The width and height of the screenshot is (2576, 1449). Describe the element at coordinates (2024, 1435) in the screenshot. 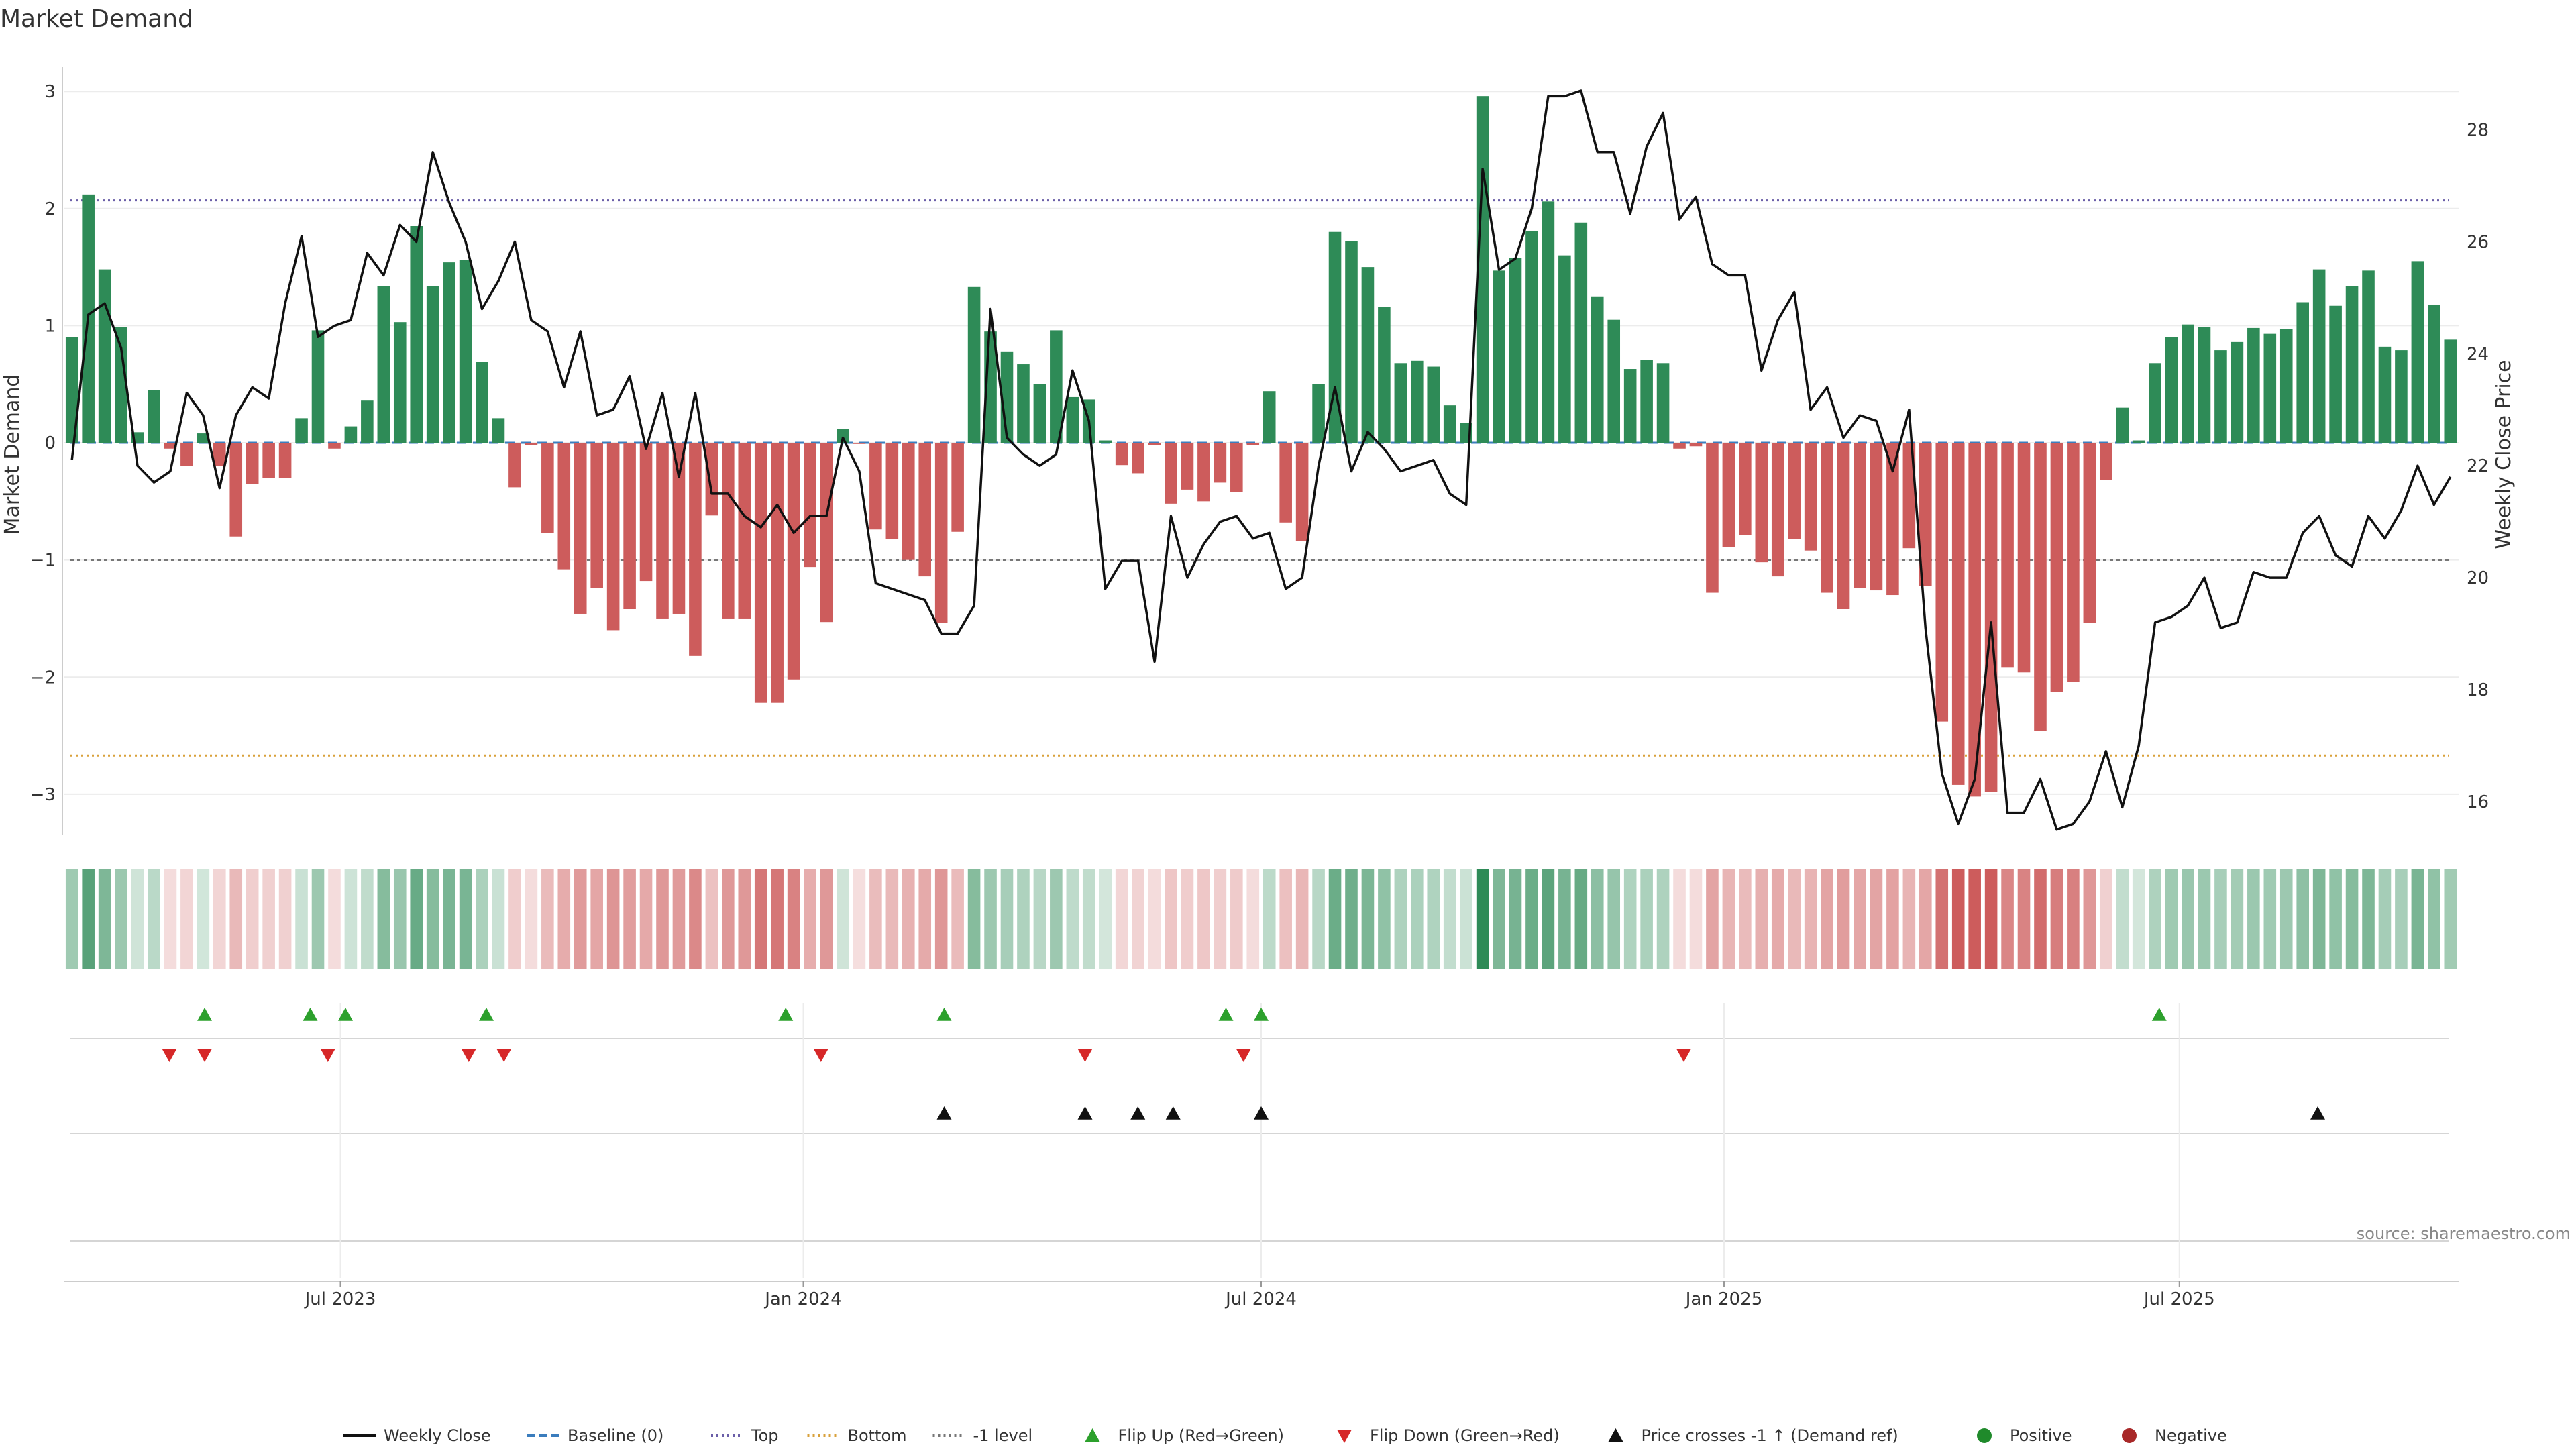

I see `legend-item: Positive` at that location.